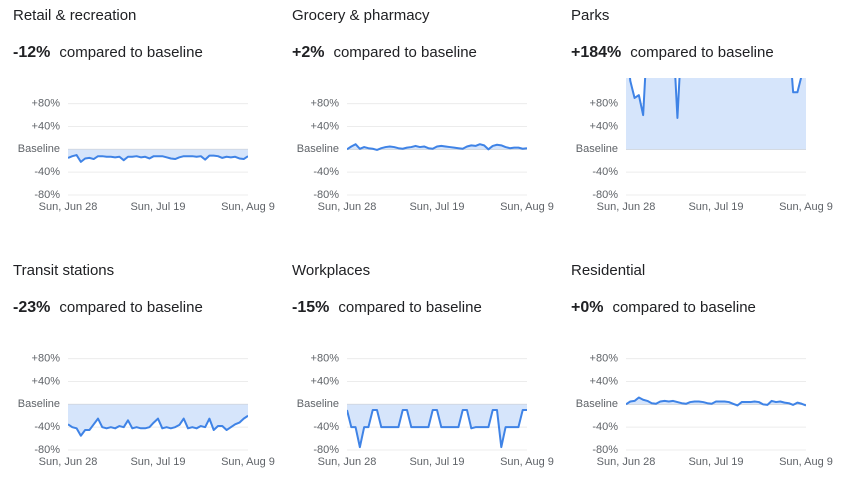  Describe the element at coordinates (596, 52) in the screenshot. I see `headline: +184%` at that location.